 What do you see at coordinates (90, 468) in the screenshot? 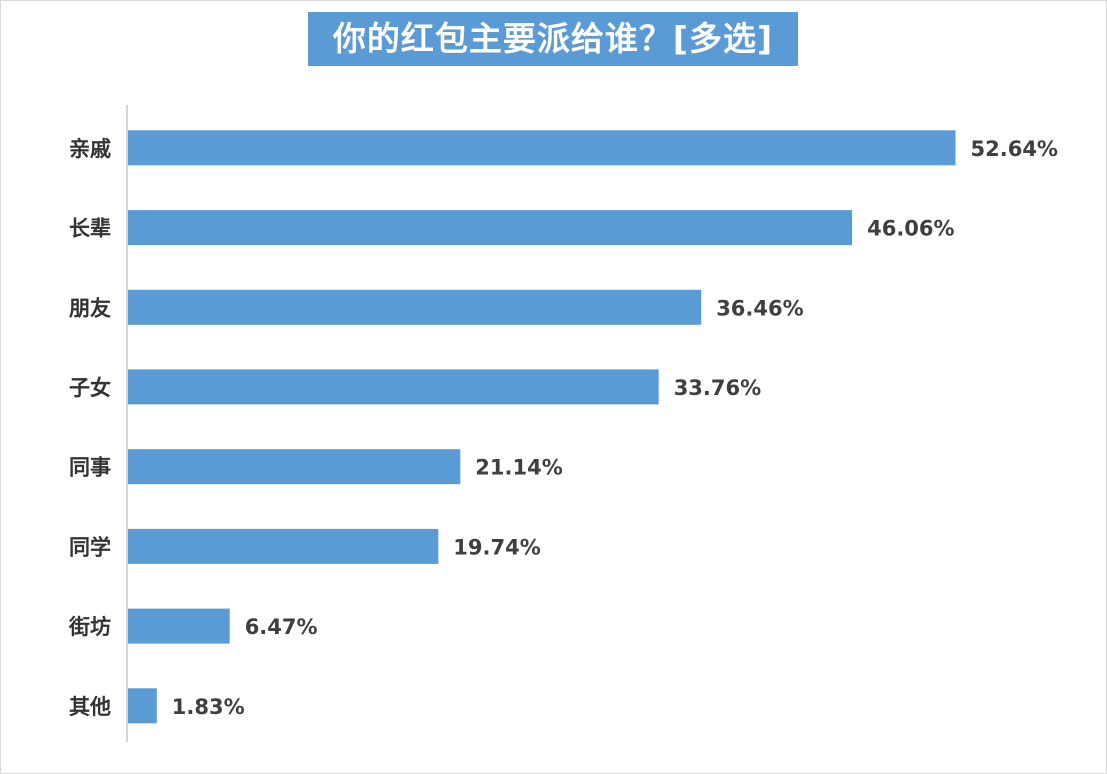
I see `category-label: 同事` at bounding box center [90, 468].